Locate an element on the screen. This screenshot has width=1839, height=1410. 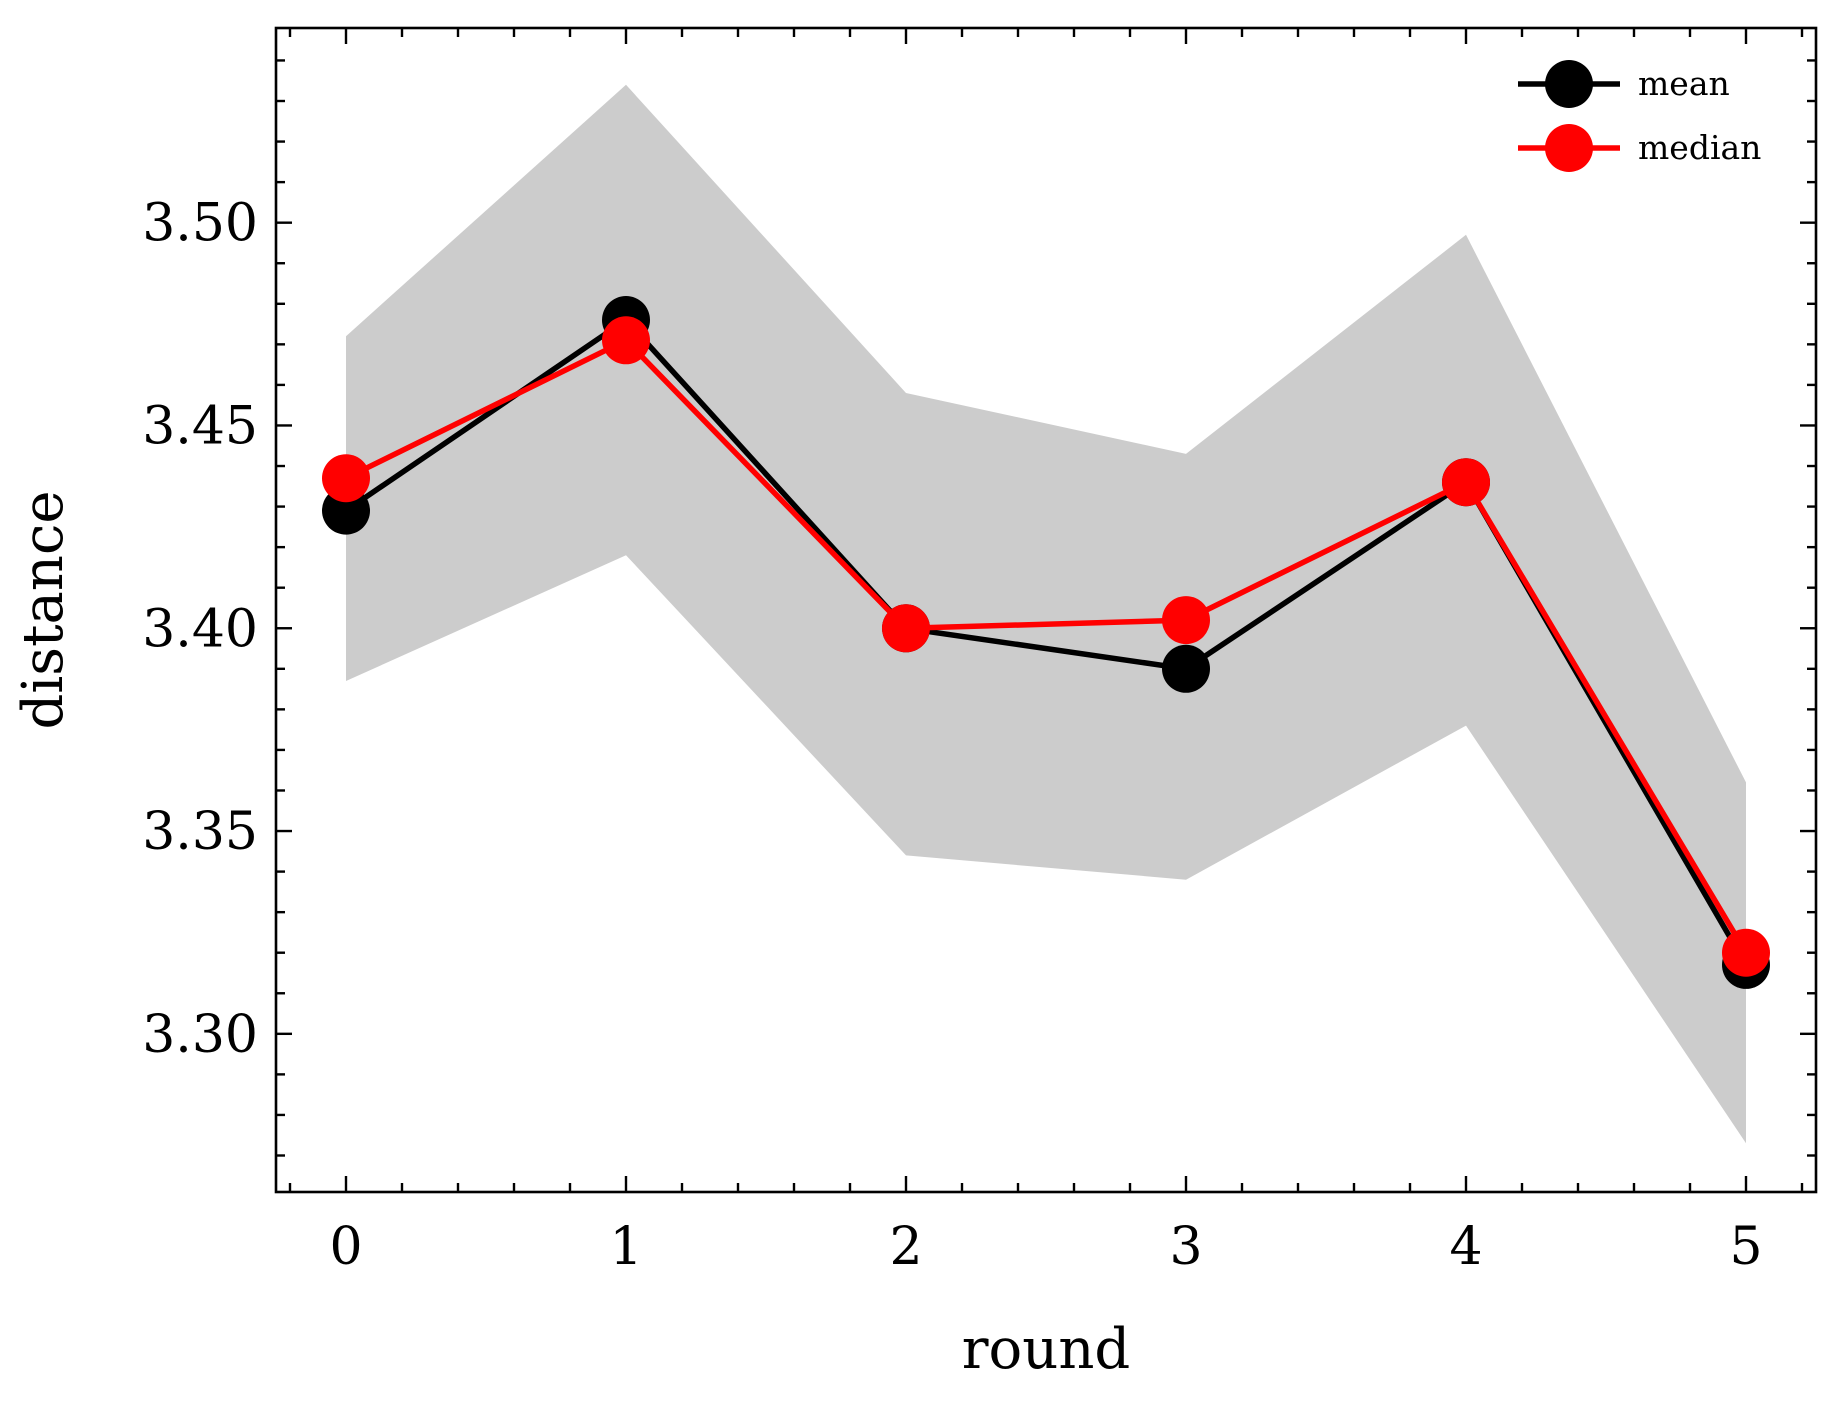
legend-label: mean is located at coordinates (1684, 83).